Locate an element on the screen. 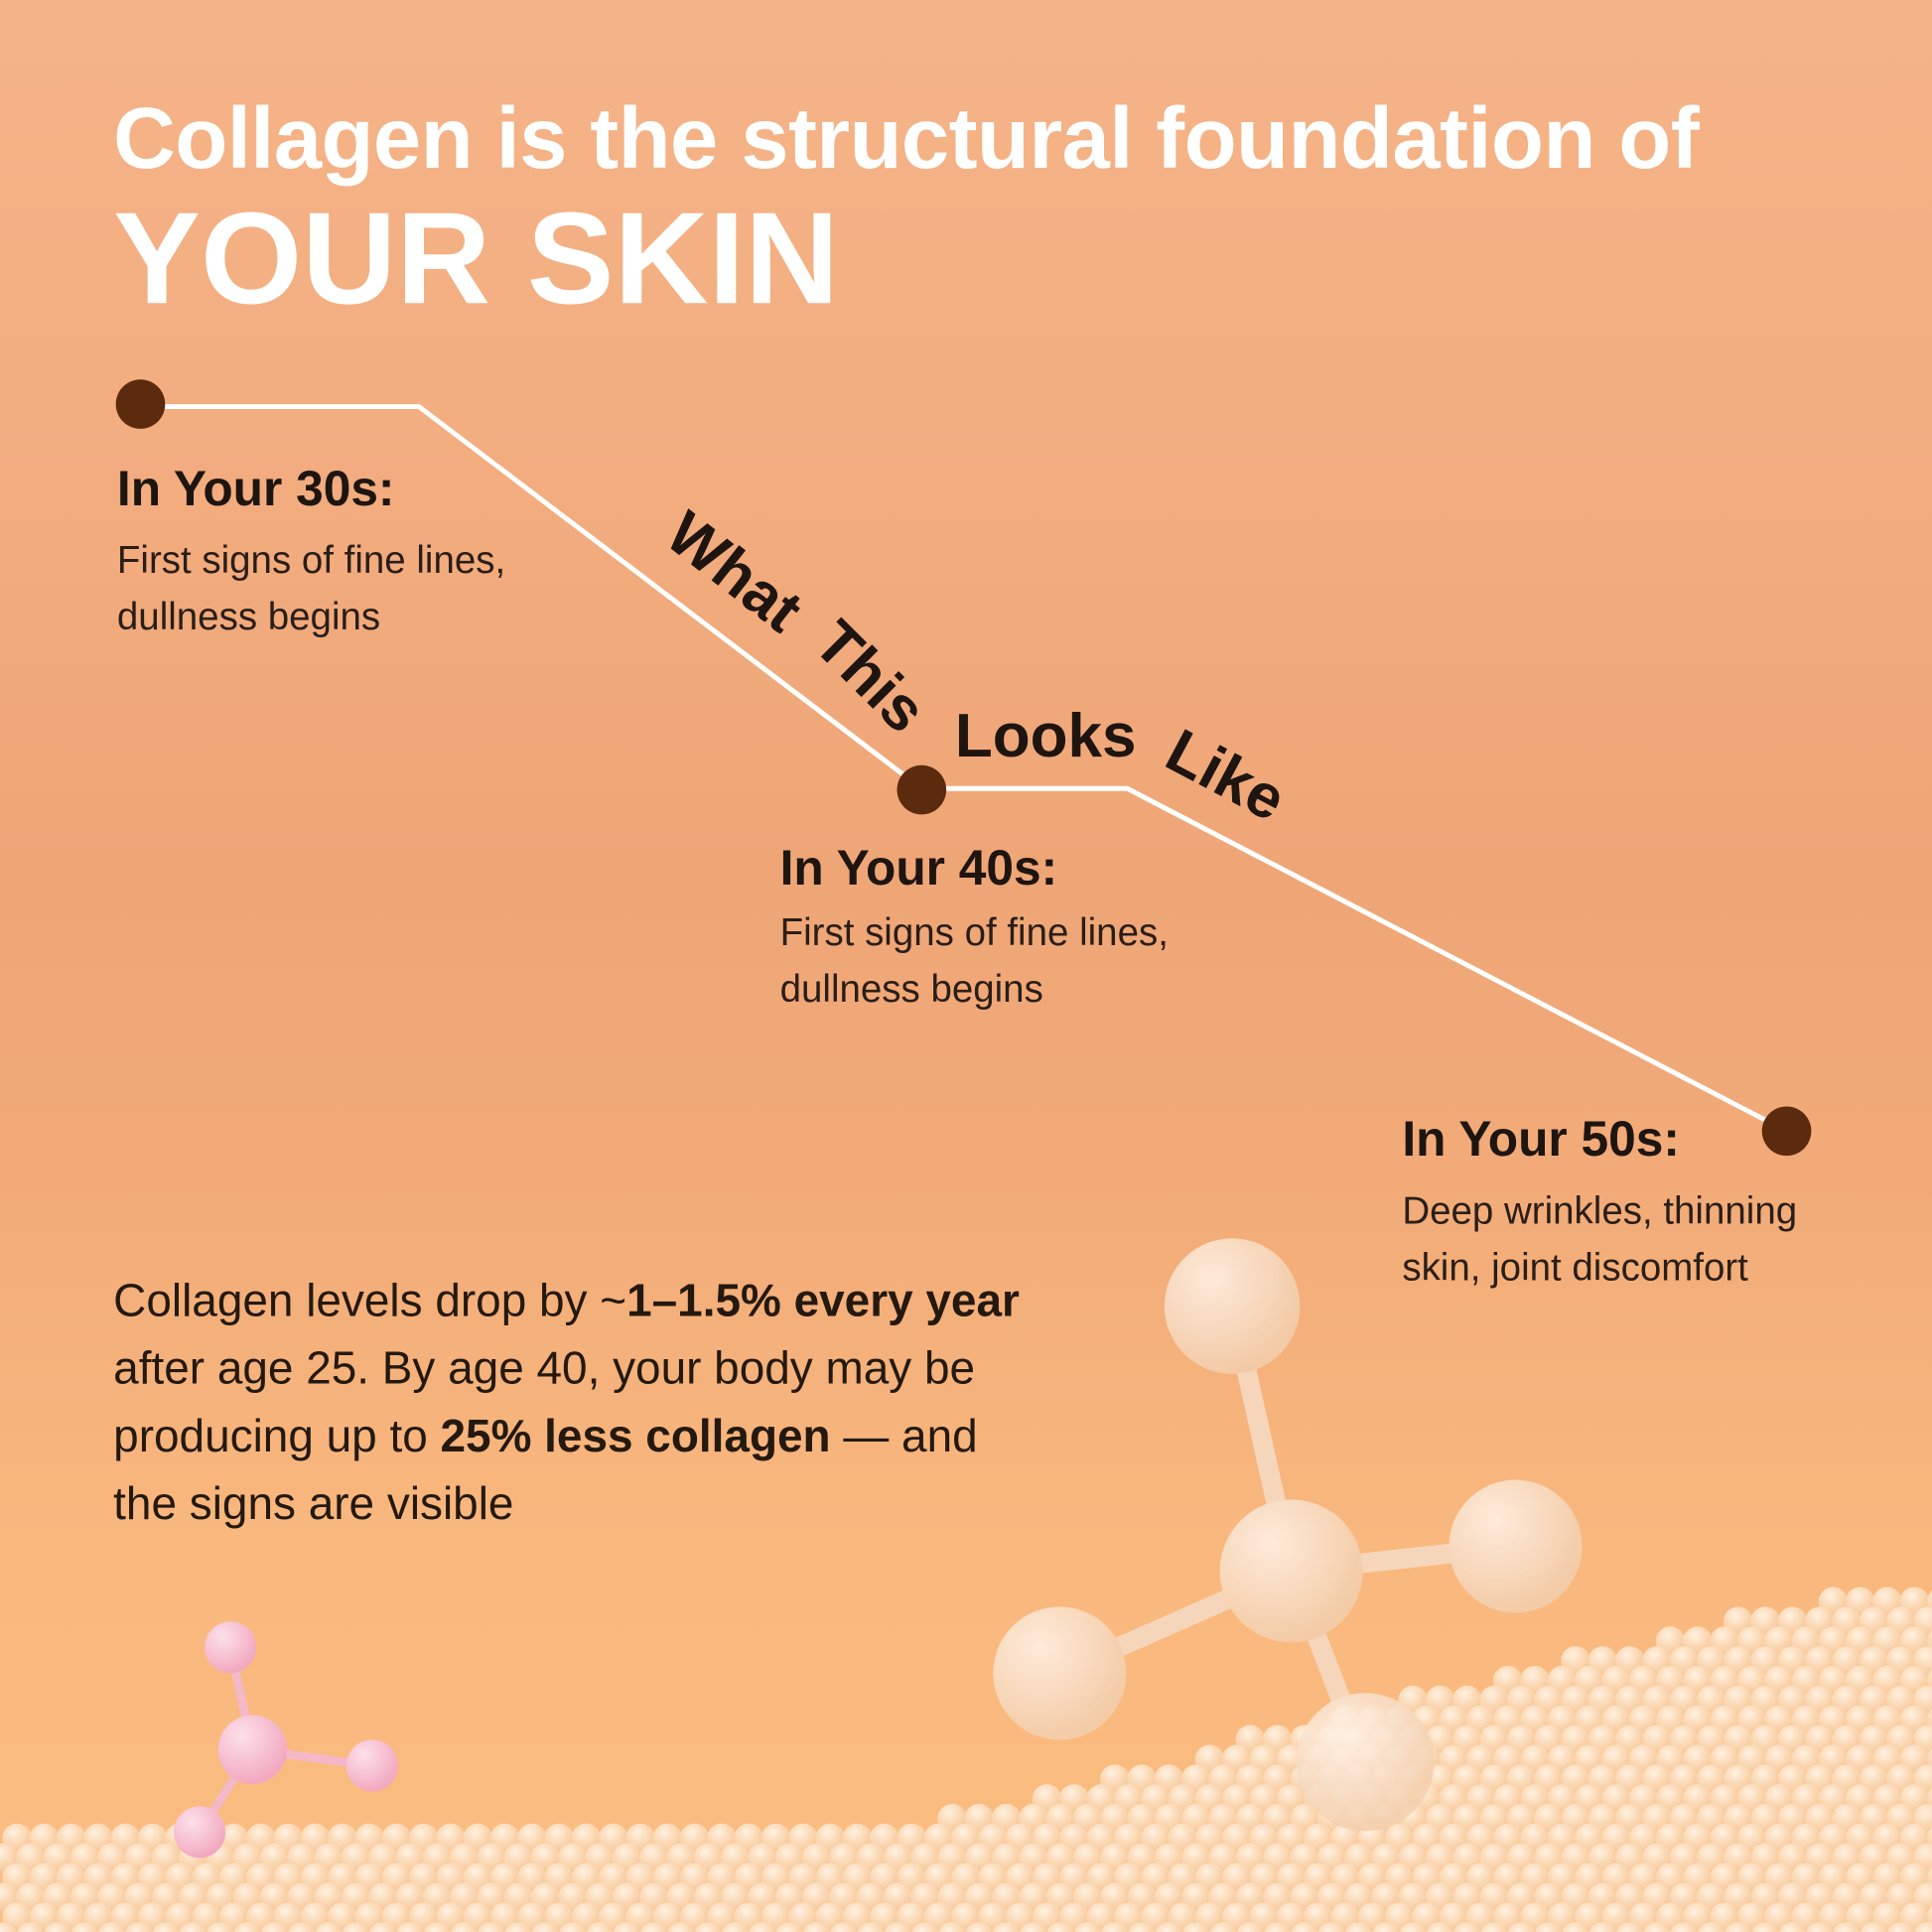 The width and height of the screenshot is (1932, 1932). title-line-1: Collagen is the structural foundation of is located at coordinates (906, 138).